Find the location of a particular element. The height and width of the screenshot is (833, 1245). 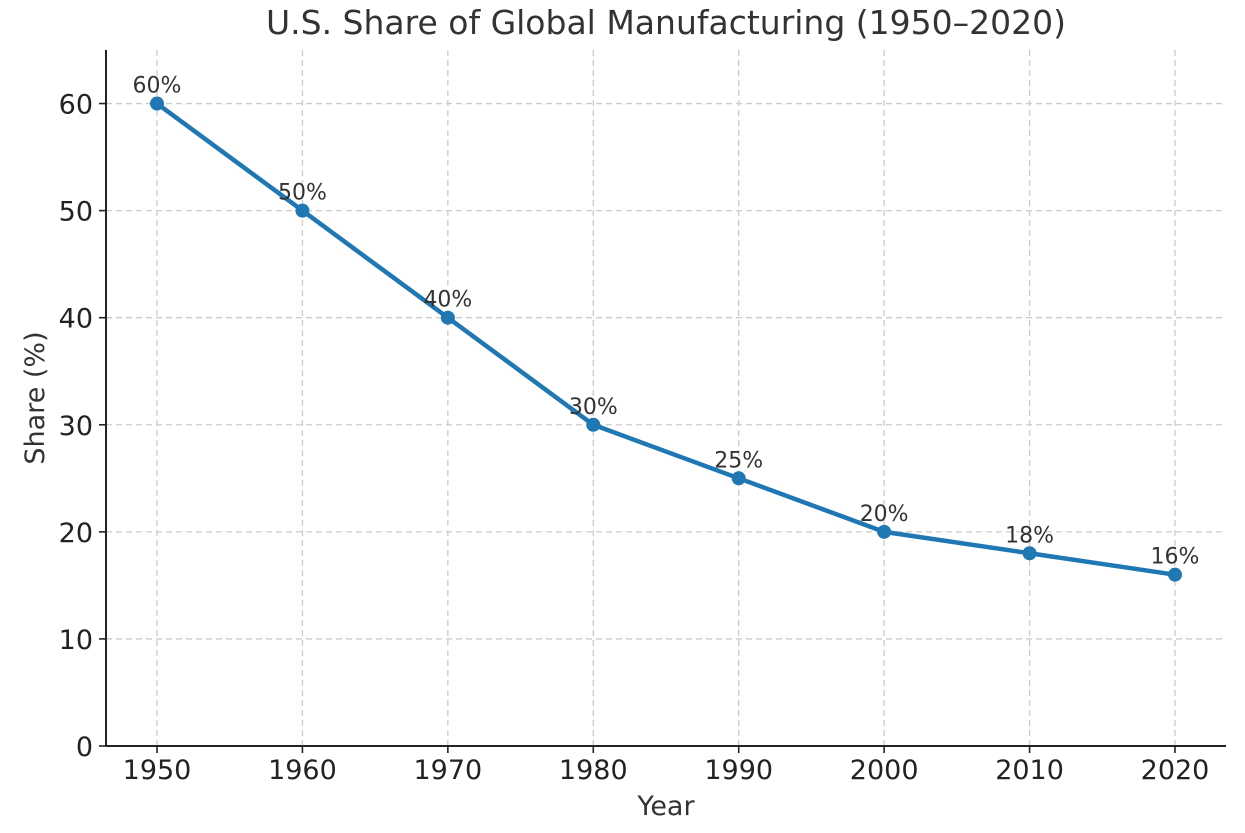

data-label: 40% is located at coordinates (447, 300).